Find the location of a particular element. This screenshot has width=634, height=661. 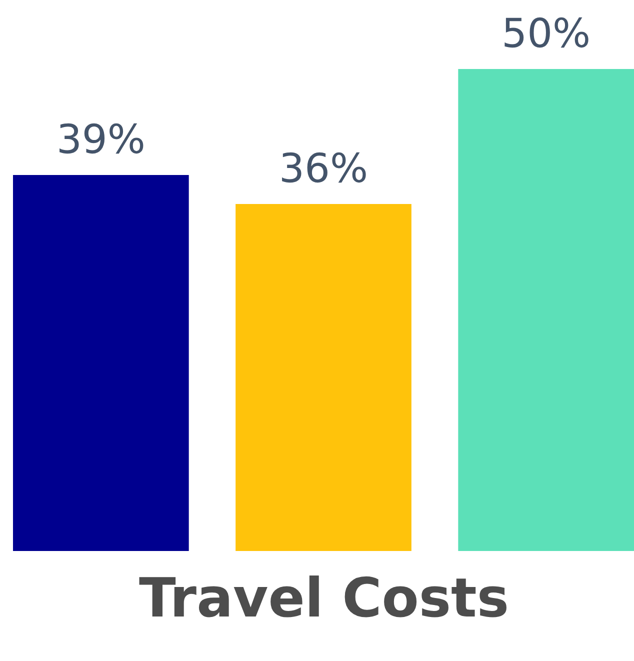

data-label: 50% is located at coordinates (546, 34).